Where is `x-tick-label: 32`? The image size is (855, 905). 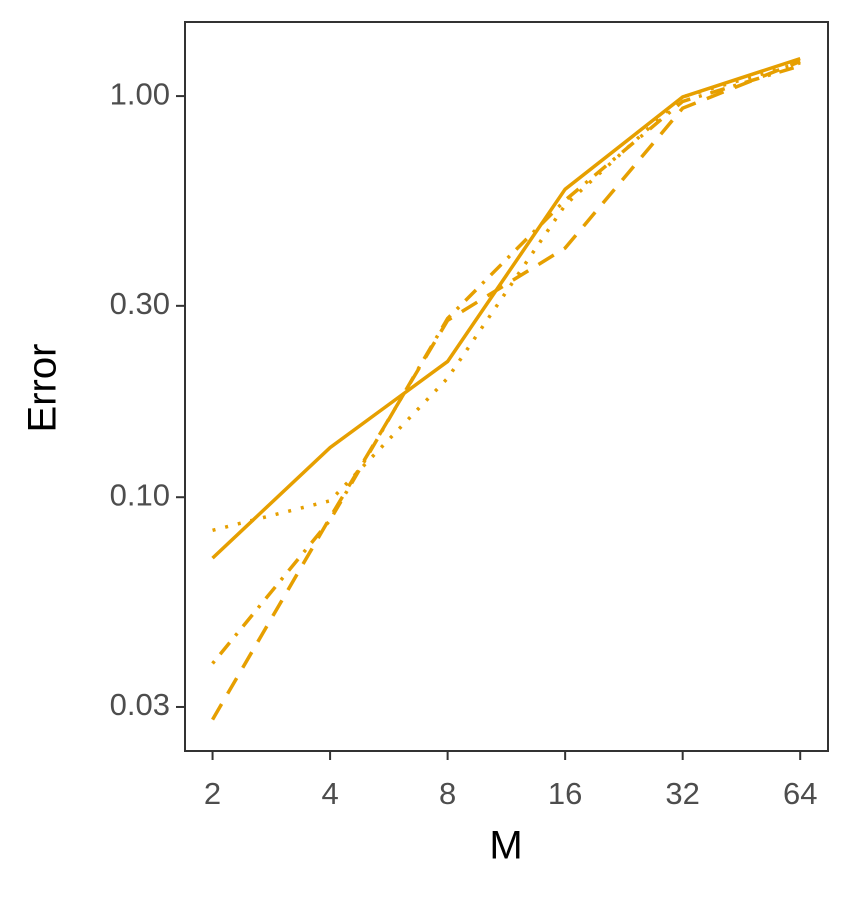 x-tick-label: 32 is located at coordinates (682, 793).